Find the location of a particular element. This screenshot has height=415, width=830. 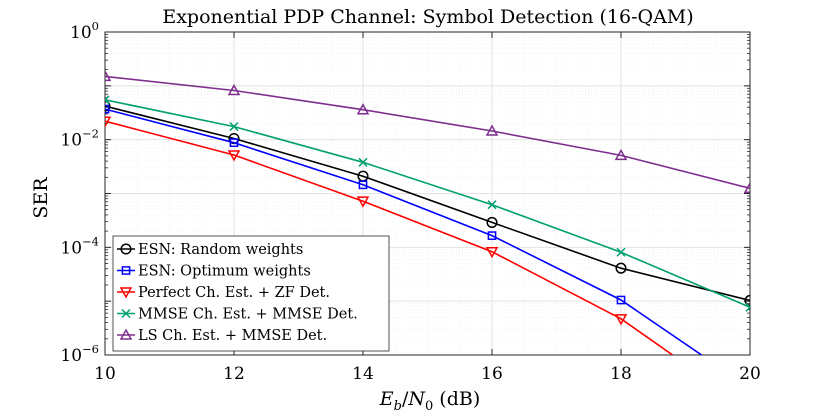

legend-label: Perfect Ch. Est. + ZF Det. is located at coordinates (234, 293).